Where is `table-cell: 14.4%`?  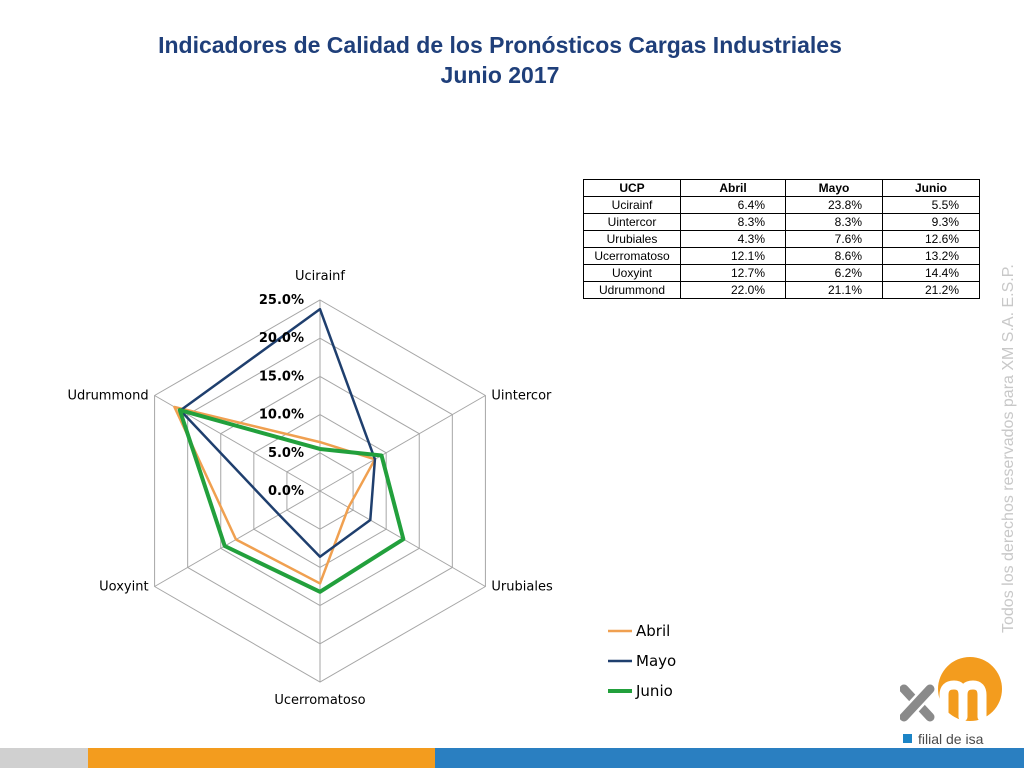
table-cell: 14.4% is located at coordinates (931, 273).